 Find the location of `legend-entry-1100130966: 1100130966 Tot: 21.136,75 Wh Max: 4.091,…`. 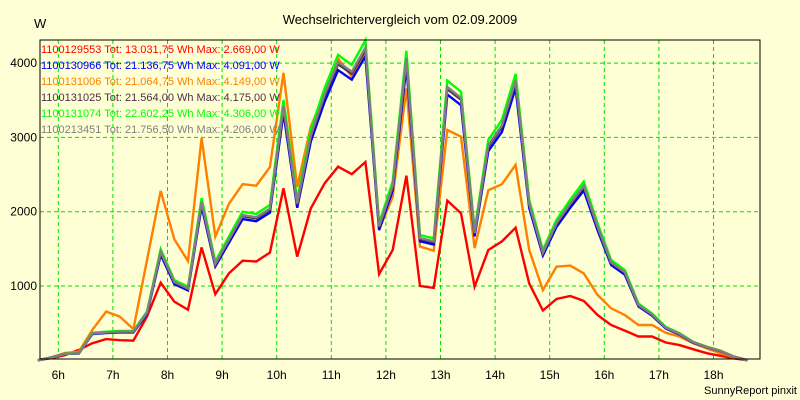

legend-entry-1100130966: 1100130966 Tot: 21.136,75 Wh Max: 4.091,… is located at coordinates (160, 66).